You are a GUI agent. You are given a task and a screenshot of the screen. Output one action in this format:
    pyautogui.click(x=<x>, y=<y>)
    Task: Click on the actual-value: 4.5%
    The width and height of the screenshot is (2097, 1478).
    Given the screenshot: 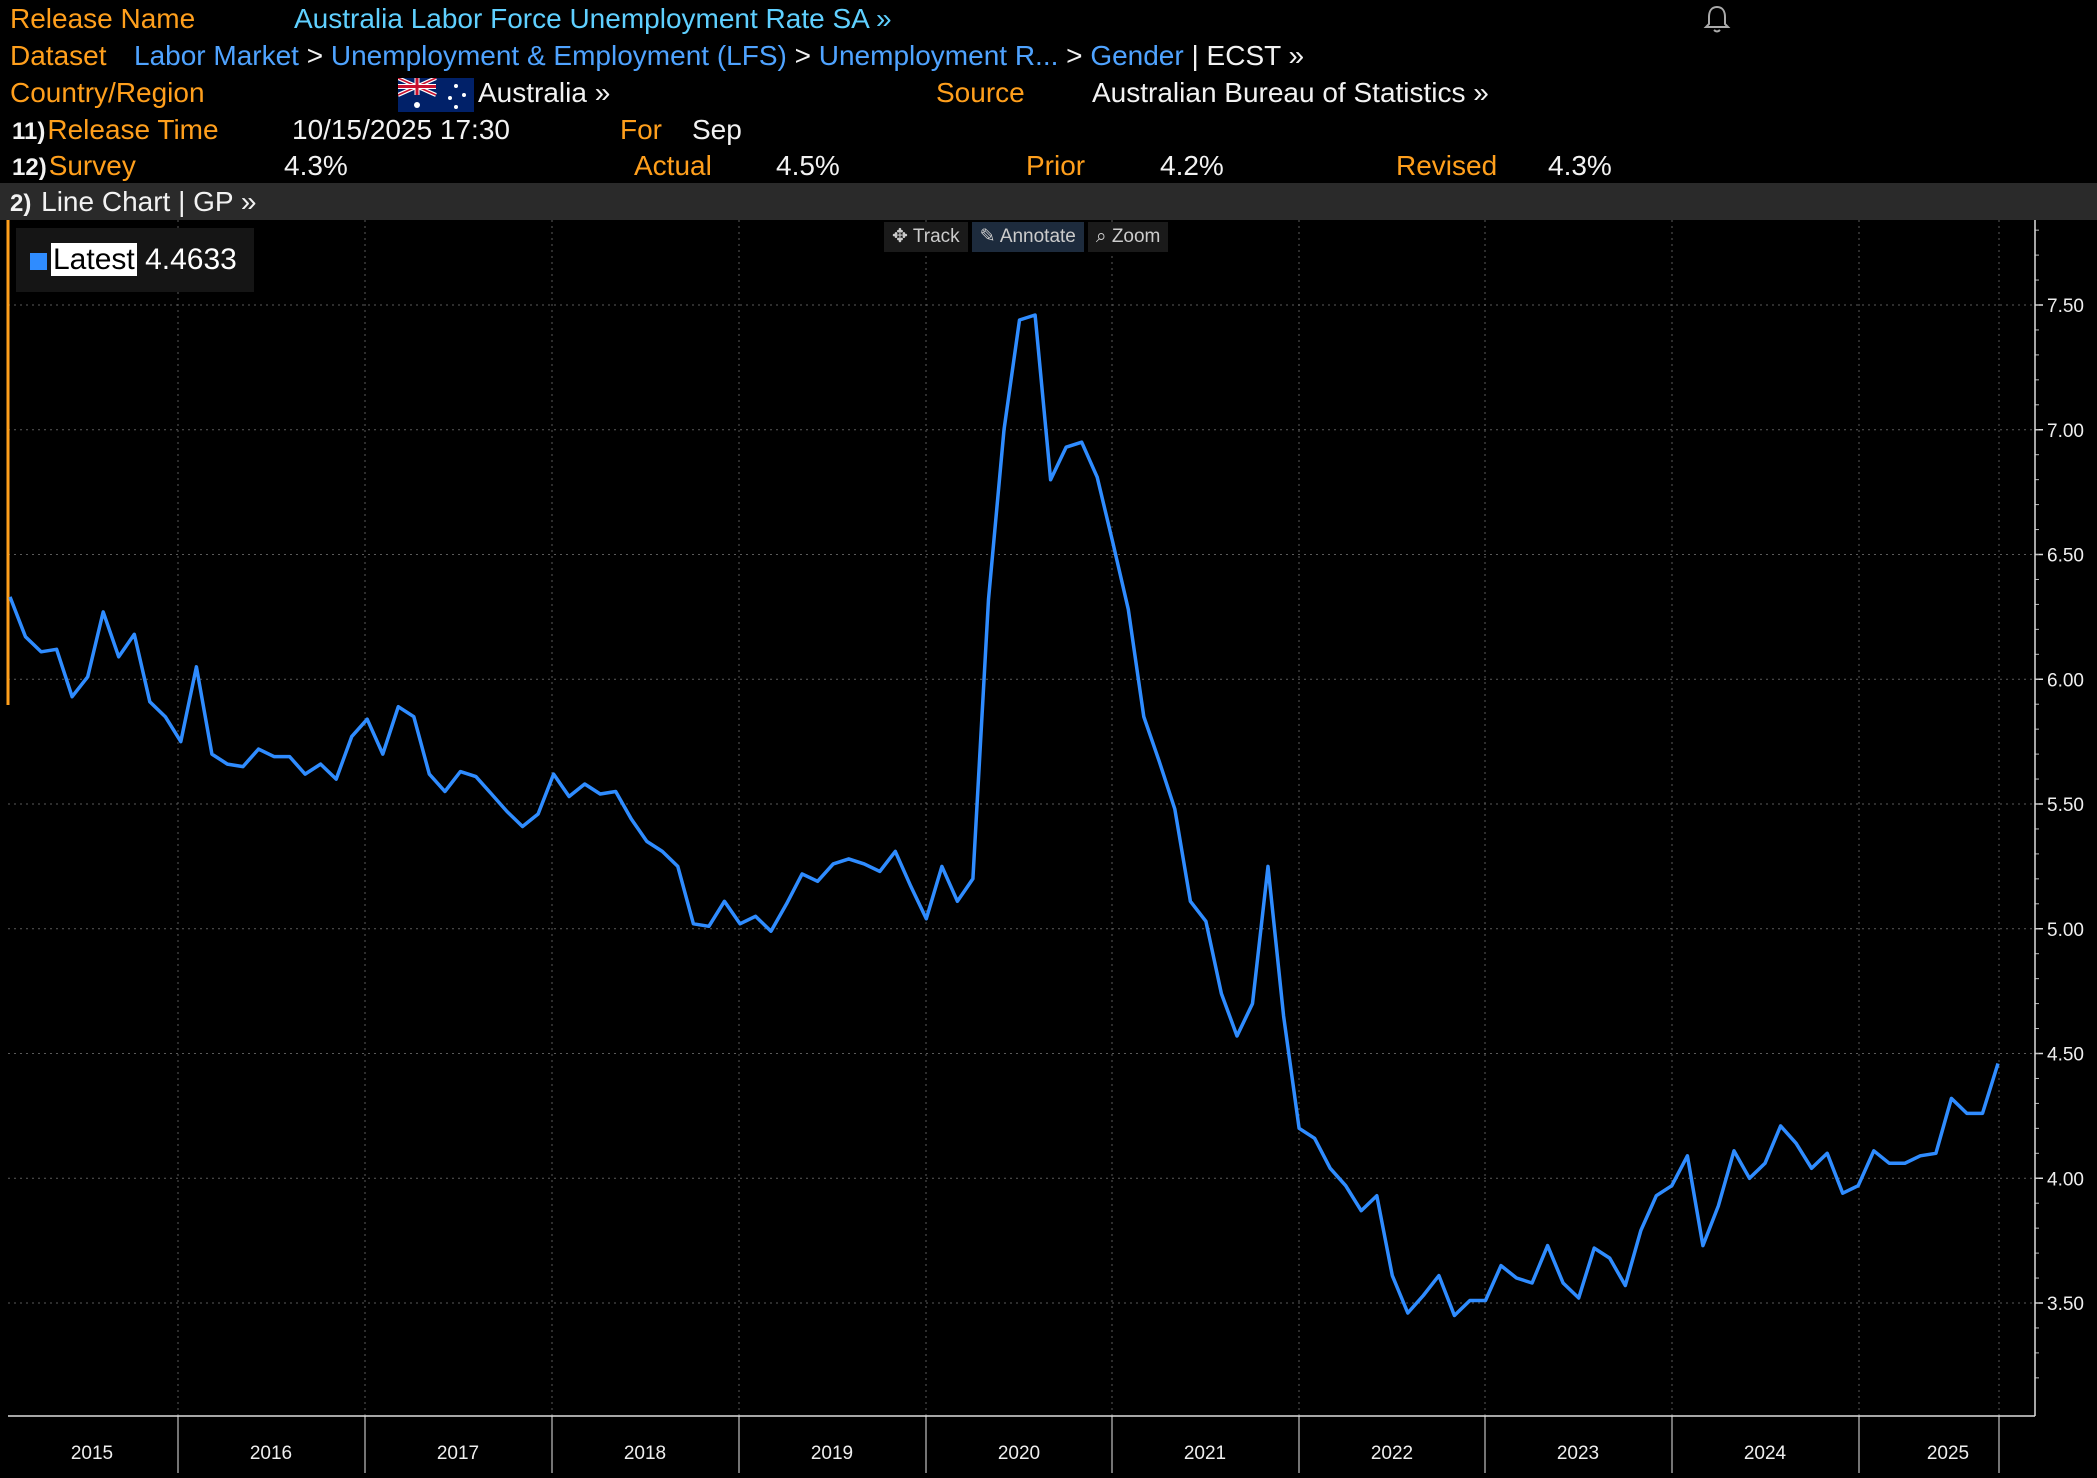 What is the action you would take?
    pyautogui.click(x=808, y=165)
    